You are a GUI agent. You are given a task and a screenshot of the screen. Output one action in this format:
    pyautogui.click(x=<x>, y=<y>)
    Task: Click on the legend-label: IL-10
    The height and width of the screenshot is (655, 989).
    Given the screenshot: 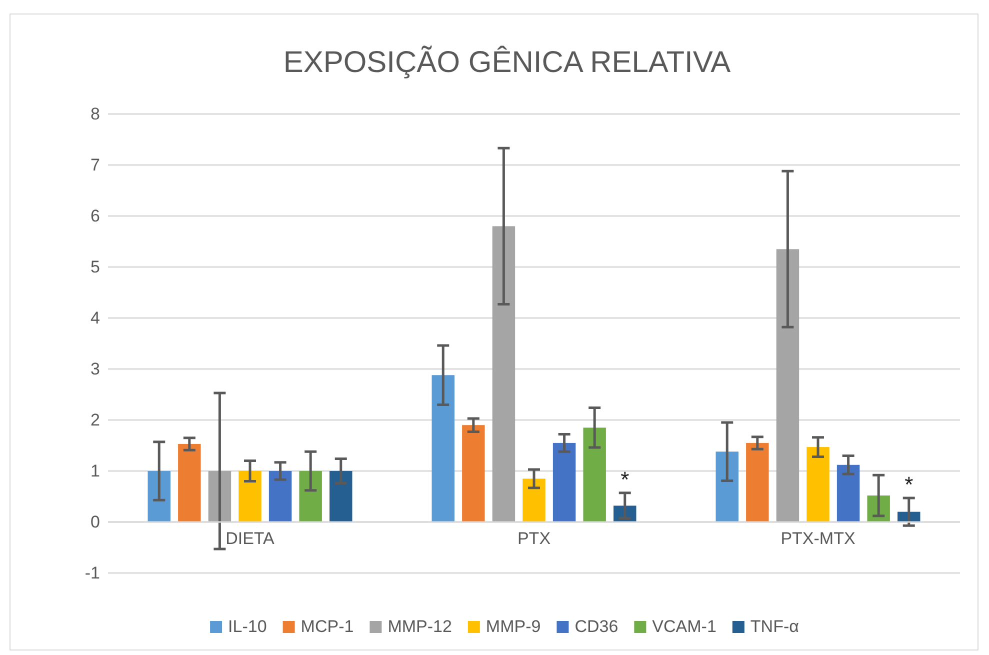 What is the action you would take?
    pyautogui.click(x=247, y=626)
    